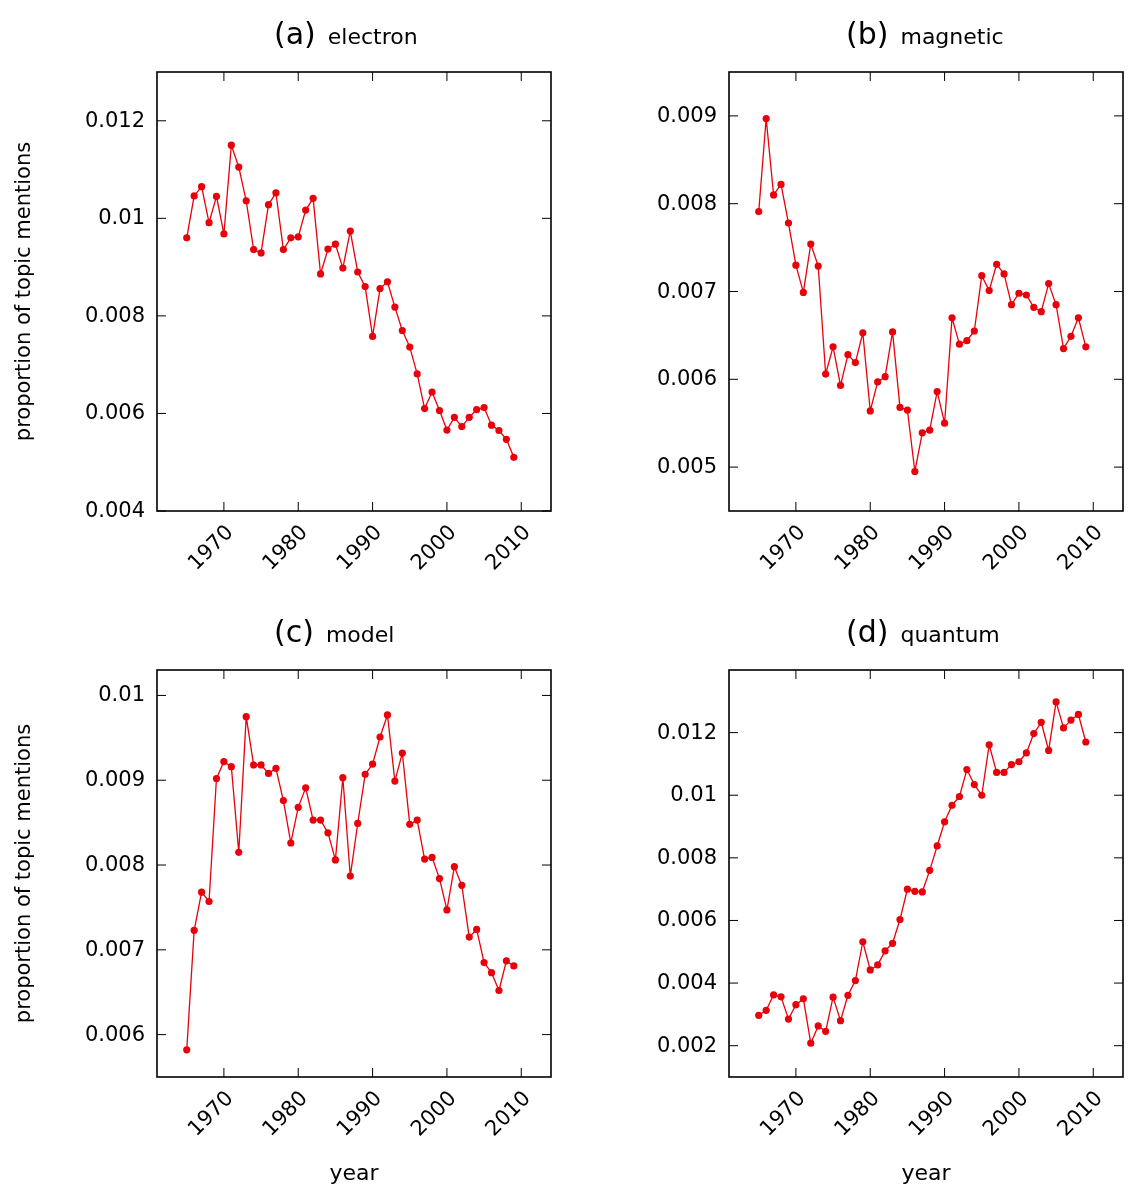 The width and height of the screenshot is (1140, 1186). What do you see at coordinates (295, 33) in the screenshot?
I see `chart-title: (a)` at bounding box center [295, 33].